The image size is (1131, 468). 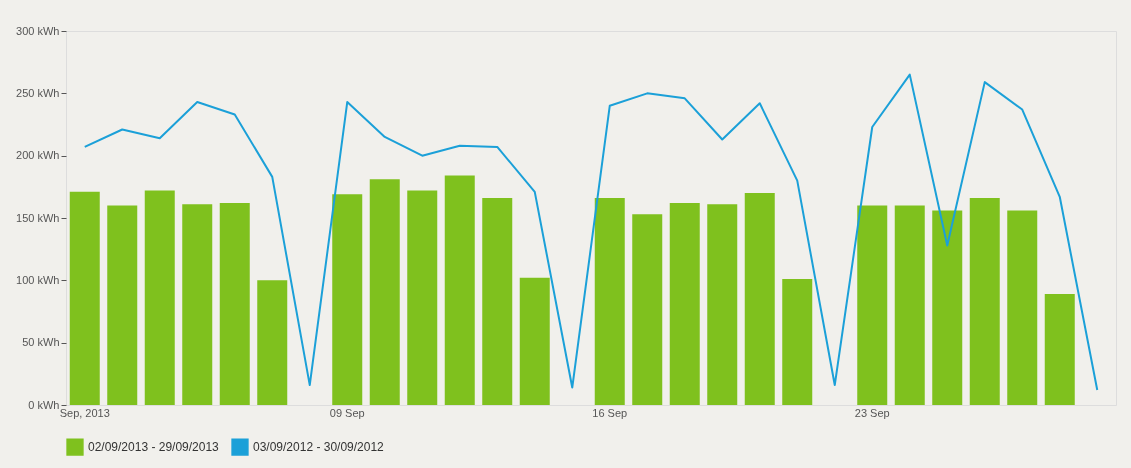 I want to click on legend-label: 02/09/2013 - 29/09/2013, so click(x=154, y=447).